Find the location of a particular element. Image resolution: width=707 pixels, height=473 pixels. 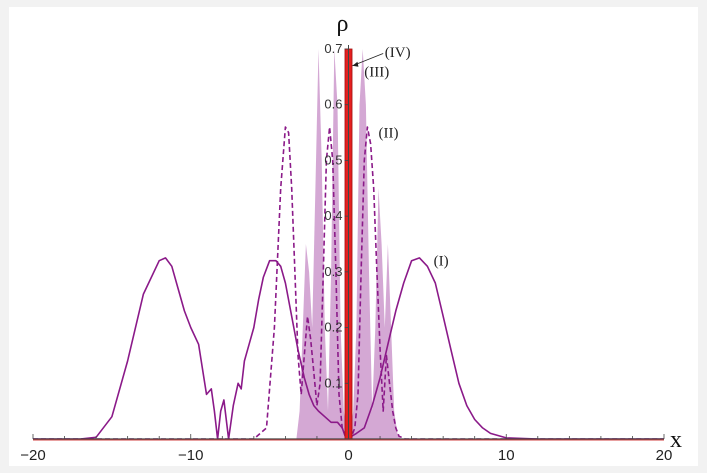

annotation-ii: (II) is located at coordinates (388, 134).